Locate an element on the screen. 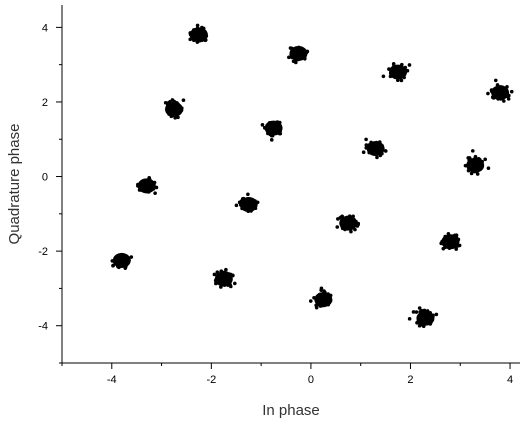 Image resolution: width=527 pixels, height=425 pixels. x-tick-label: 4 is located at coordinates (510, 380).